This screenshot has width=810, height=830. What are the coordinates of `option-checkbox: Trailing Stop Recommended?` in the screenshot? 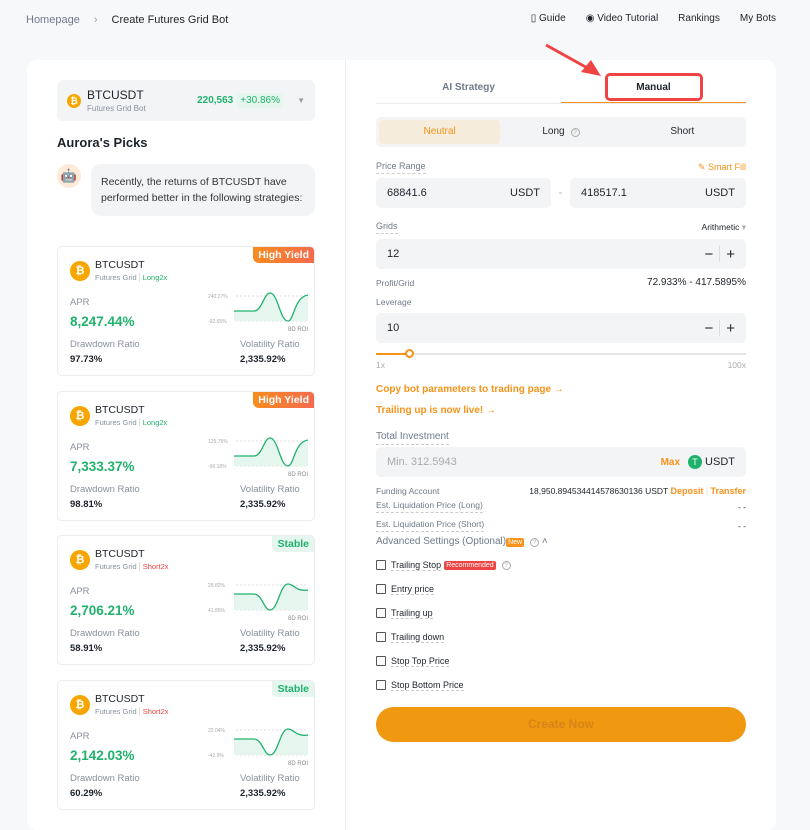 It's located at (561, 565).